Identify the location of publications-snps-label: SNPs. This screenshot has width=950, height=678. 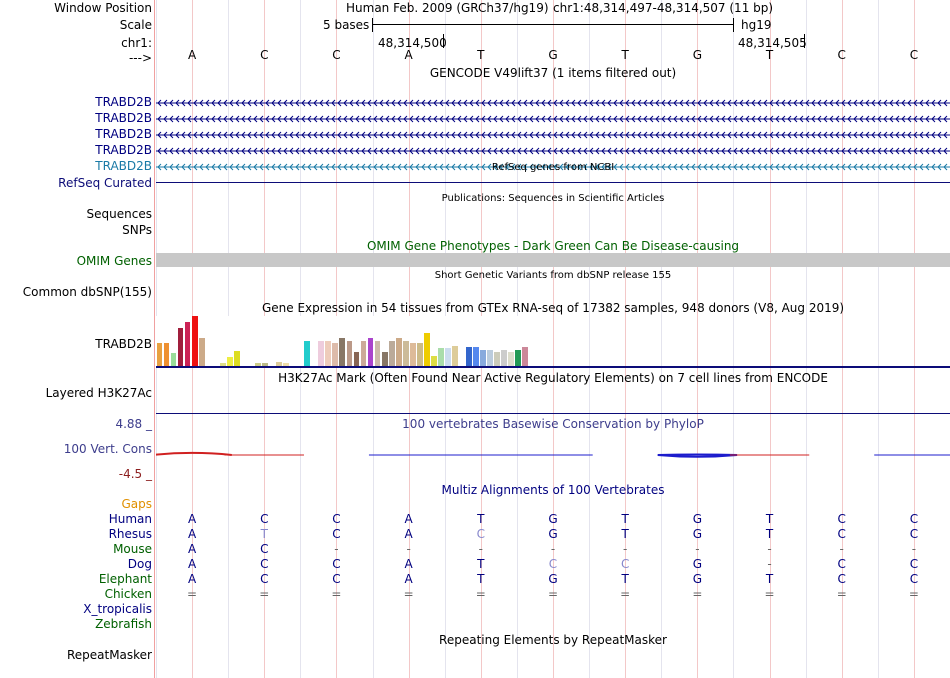
(137, 230).